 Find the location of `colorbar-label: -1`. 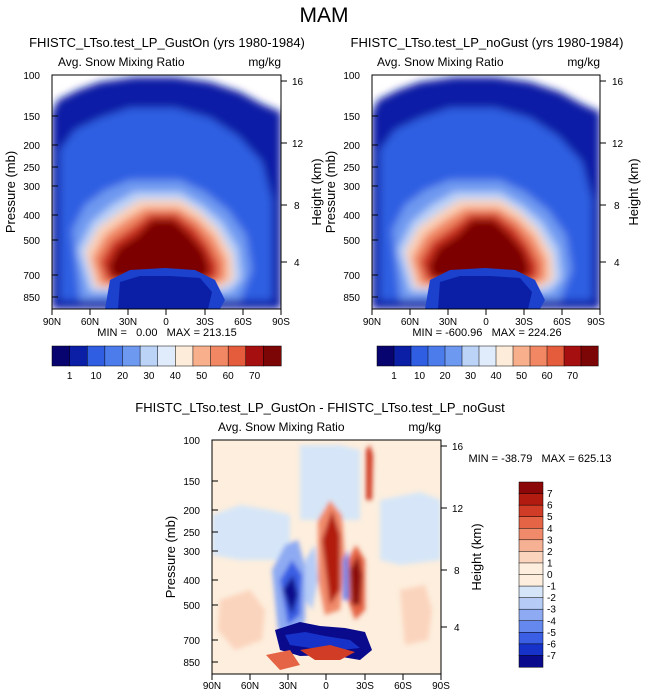

colorbar-label: -1 is located at coordinates (551, 587).